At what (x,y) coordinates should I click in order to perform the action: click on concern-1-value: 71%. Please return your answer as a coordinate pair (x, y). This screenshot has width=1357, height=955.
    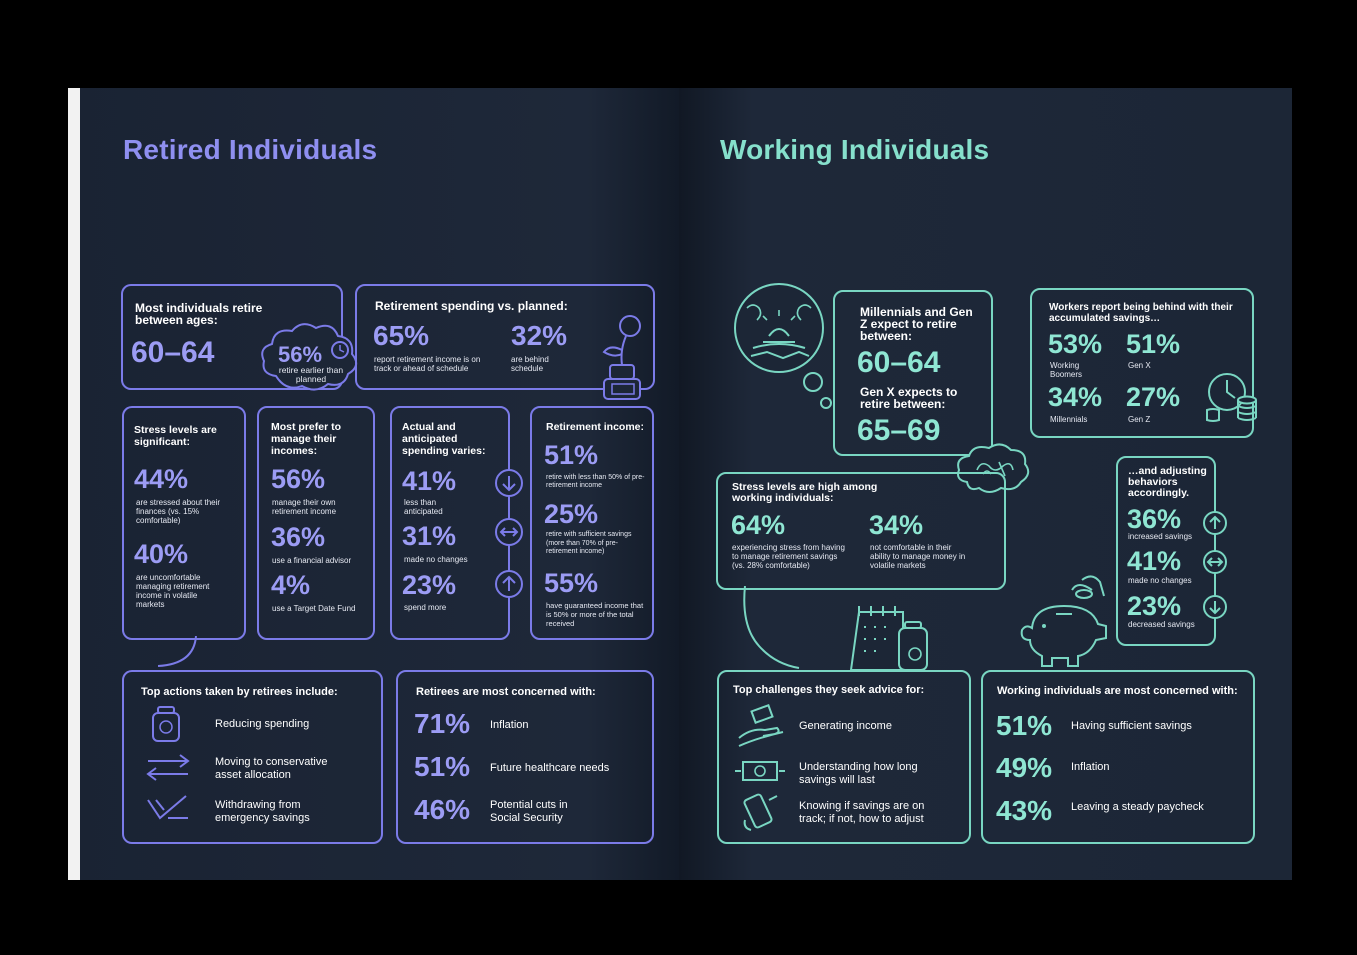
    Looking at the image, I should click on (442, 723).